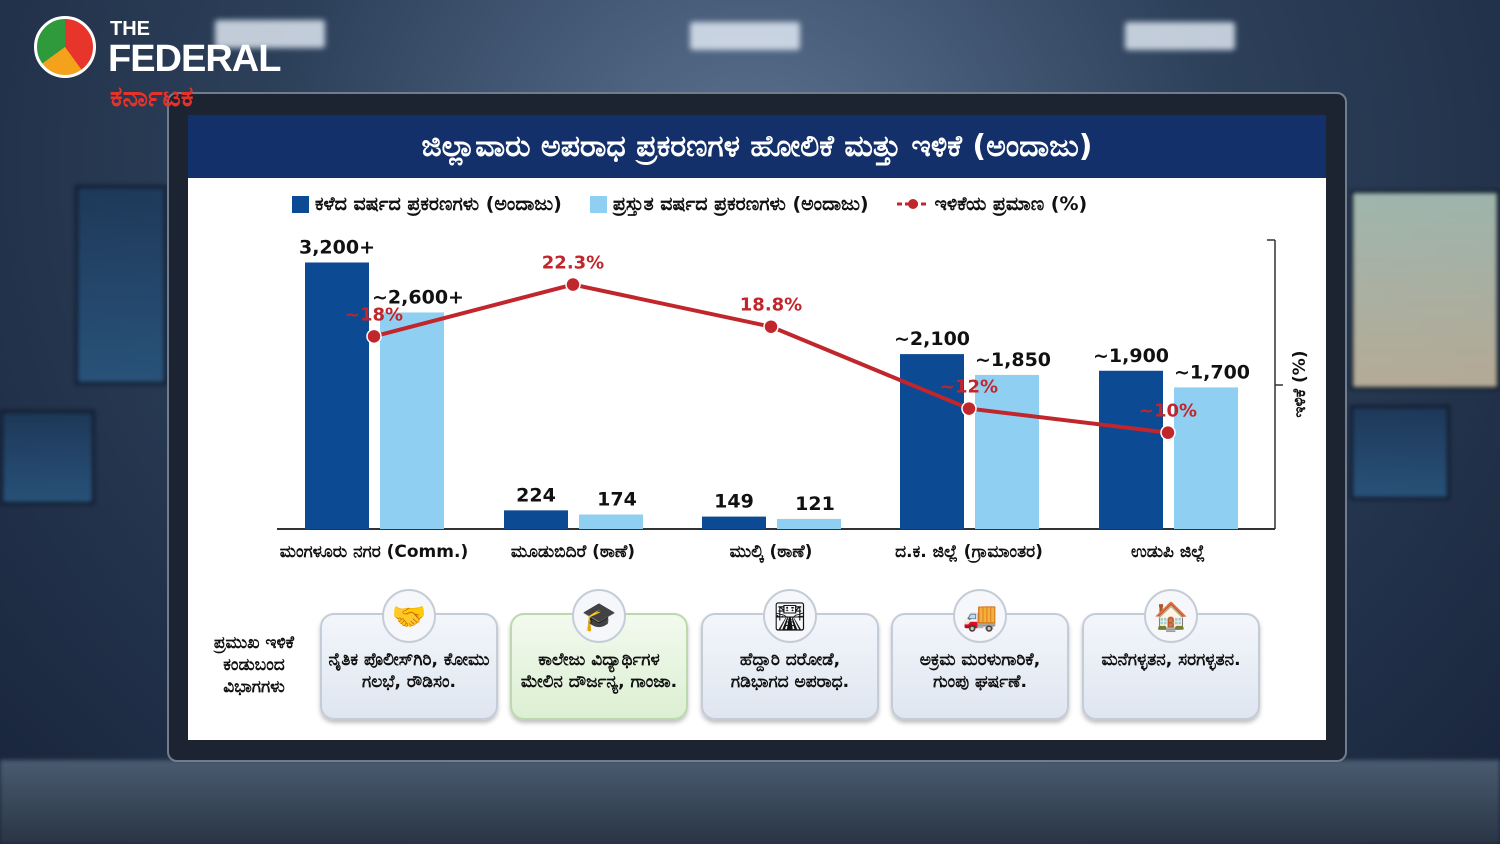 This screenshot has width=1500, height=844. I want to click on handshake-icon: 🤝, so click(409, 616).